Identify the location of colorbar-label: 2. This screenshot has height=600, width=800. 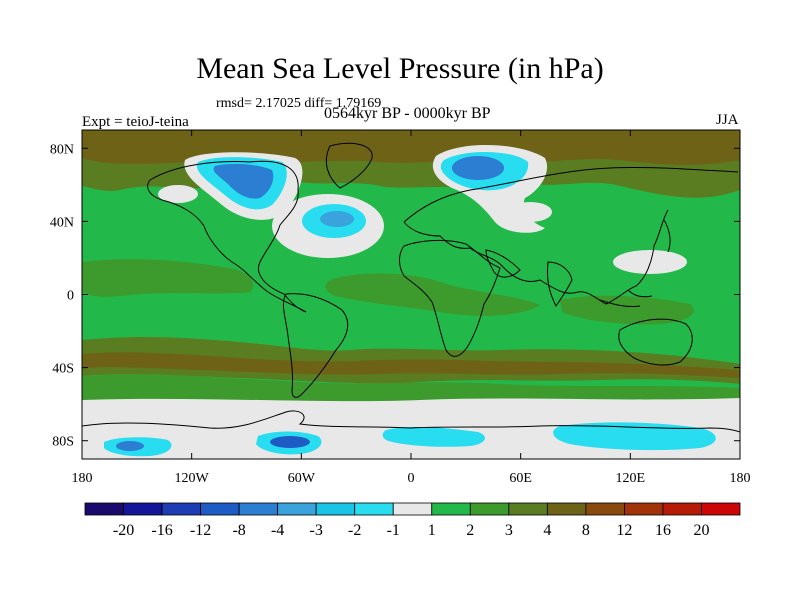
(470, 530).